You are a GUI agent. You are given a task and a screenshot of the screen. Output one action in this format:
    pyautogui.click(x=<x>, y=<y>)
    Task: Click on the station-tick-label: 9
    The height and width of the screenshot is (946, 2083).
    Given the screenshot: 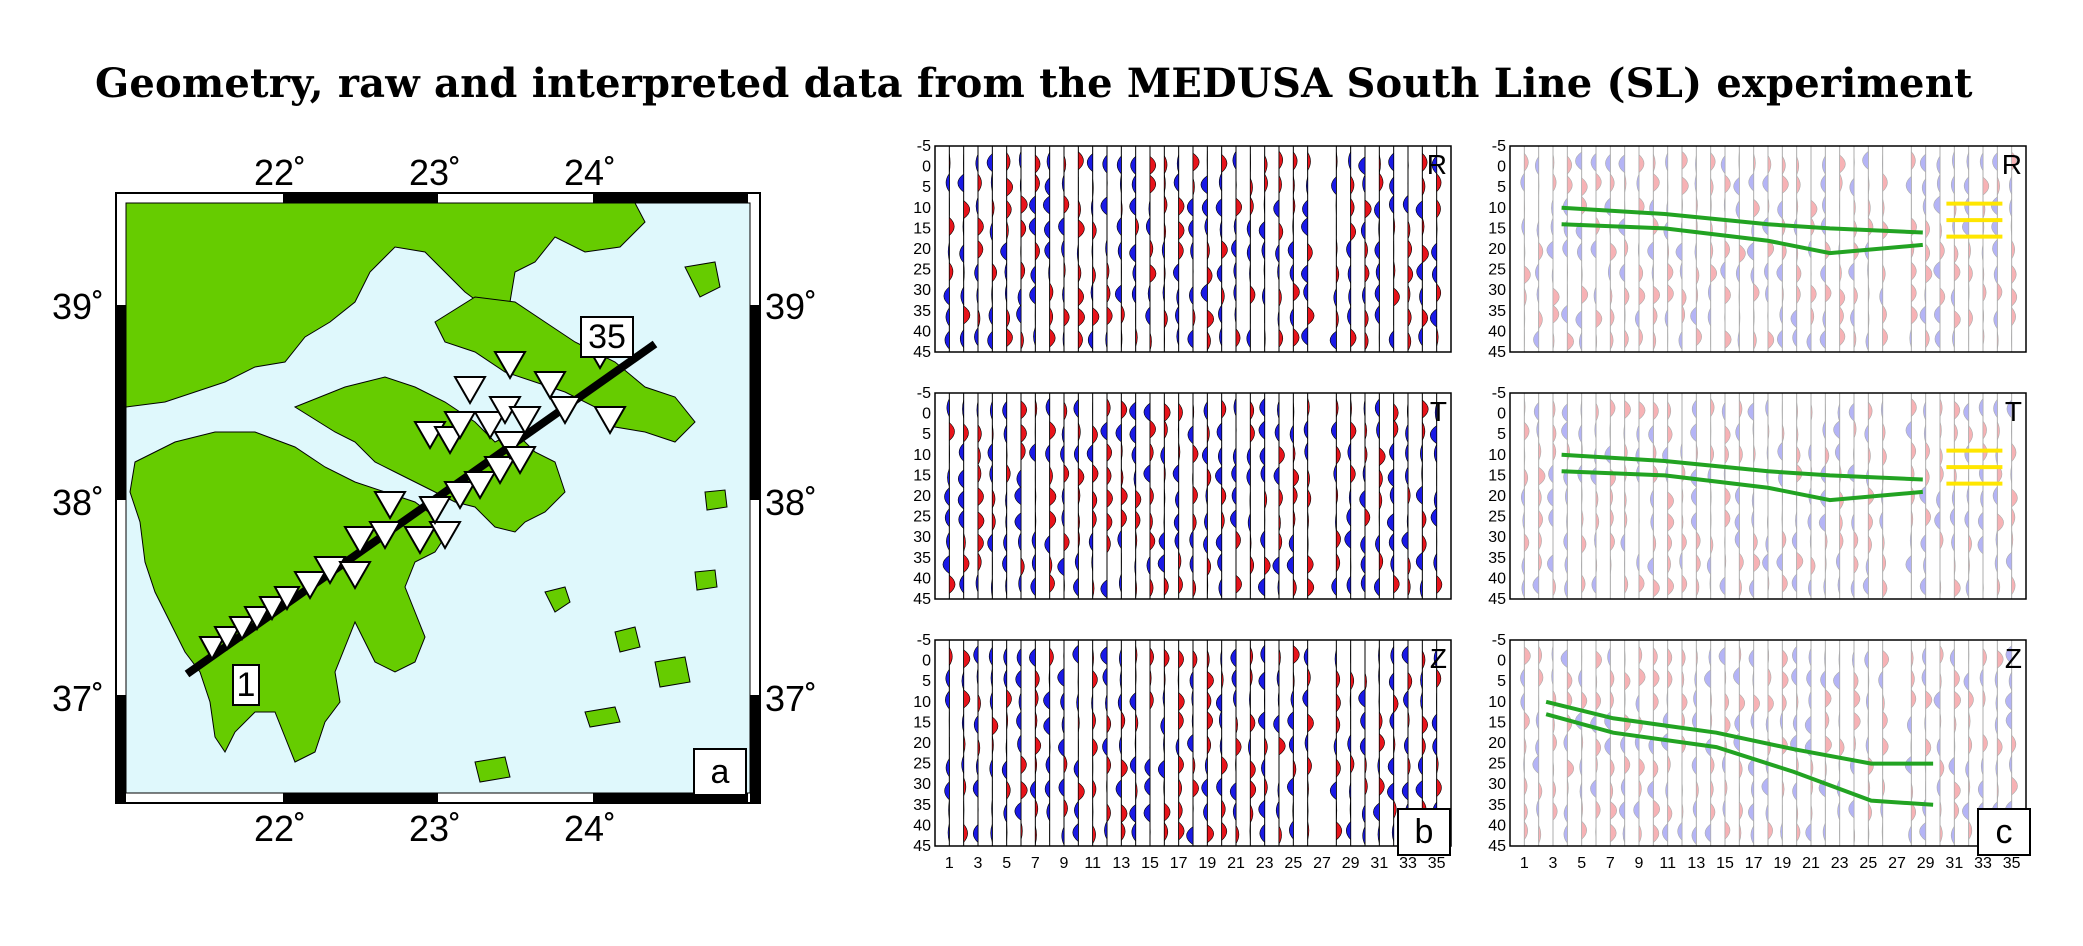 What is the action you would take?
    pyautogui.click(x=1064, y=863)
    